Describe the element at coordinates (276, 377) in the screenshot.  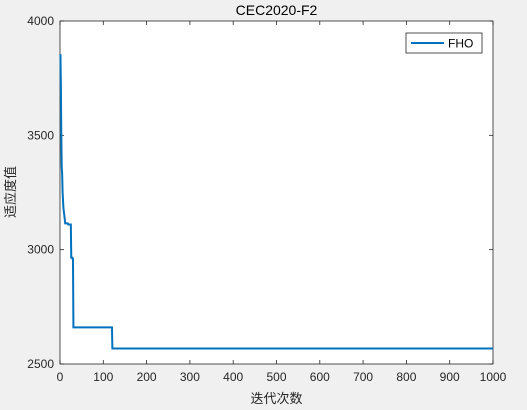
I see `x-tick-label: 500` at that location.